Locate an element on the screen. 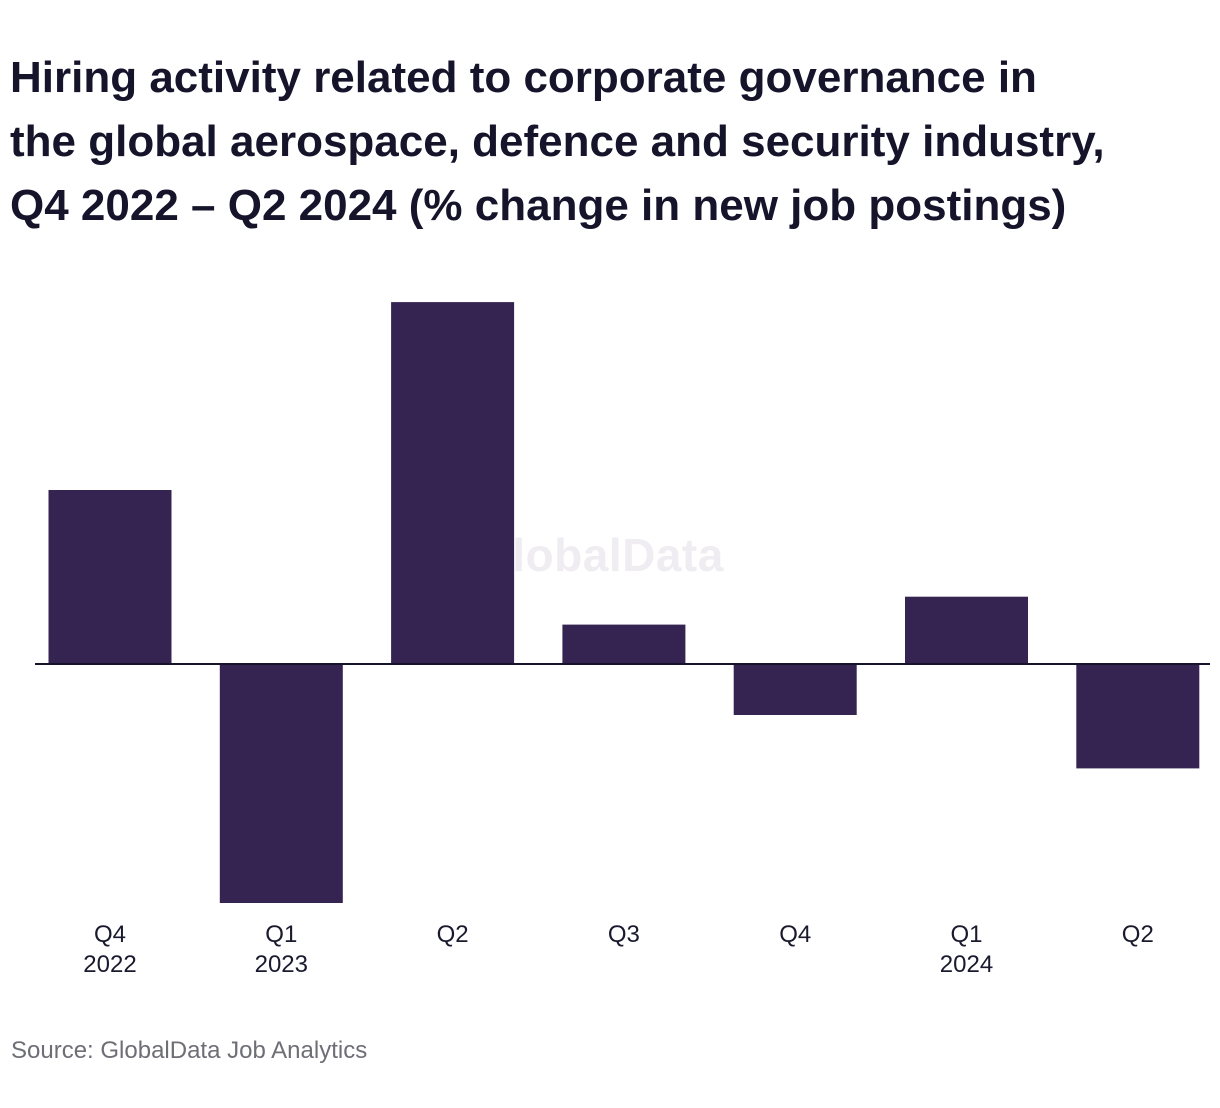 The width and height of the screenshot is (1220, 1108). x-tick-year-0: 2022 is located at coordinates (109, 964).